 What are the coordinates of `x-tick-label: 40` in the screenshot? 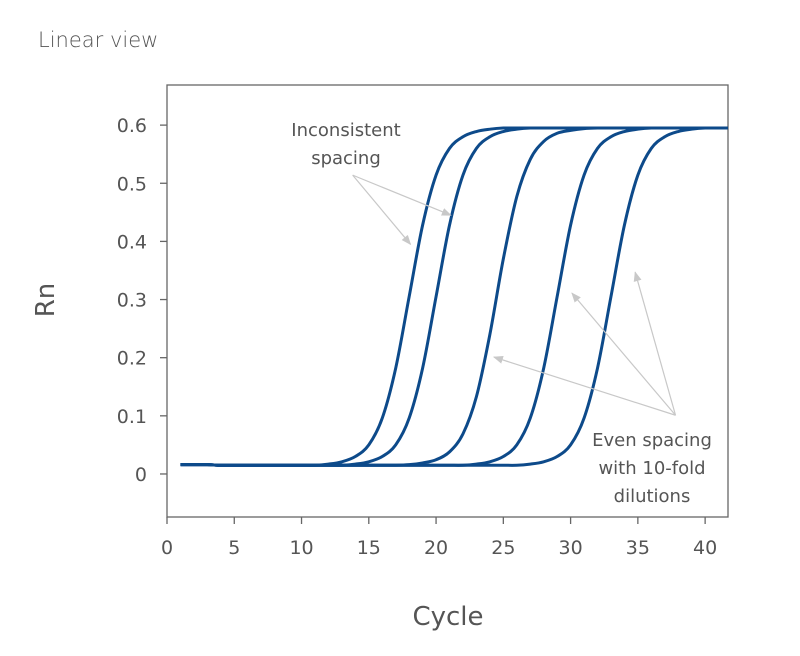 It's located at (705, 548).